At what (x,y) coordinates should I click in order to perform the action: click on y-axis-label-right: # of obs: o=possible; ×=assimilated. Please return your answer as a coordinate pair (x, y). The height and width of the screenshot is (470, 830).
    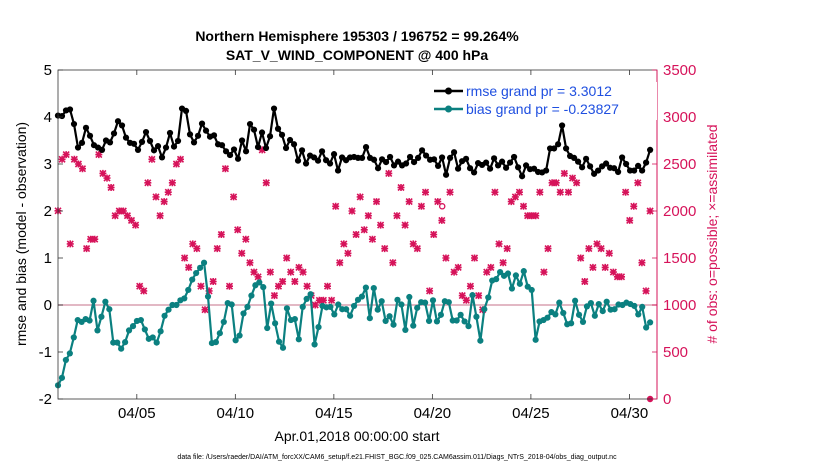
    Looking at the image, I should click on (712, 233).